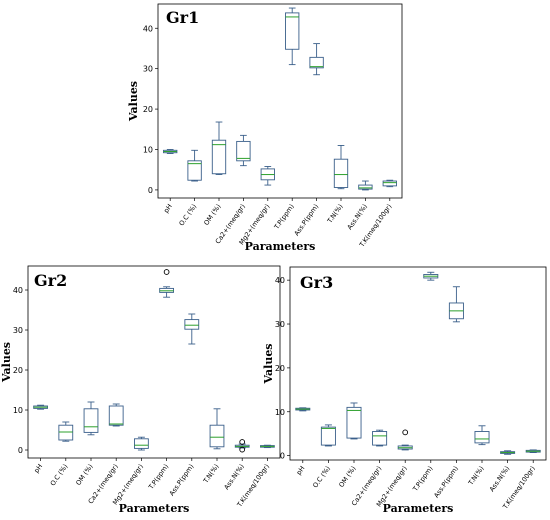  I want to click on chart-title: Gr1, so click(182, 17).